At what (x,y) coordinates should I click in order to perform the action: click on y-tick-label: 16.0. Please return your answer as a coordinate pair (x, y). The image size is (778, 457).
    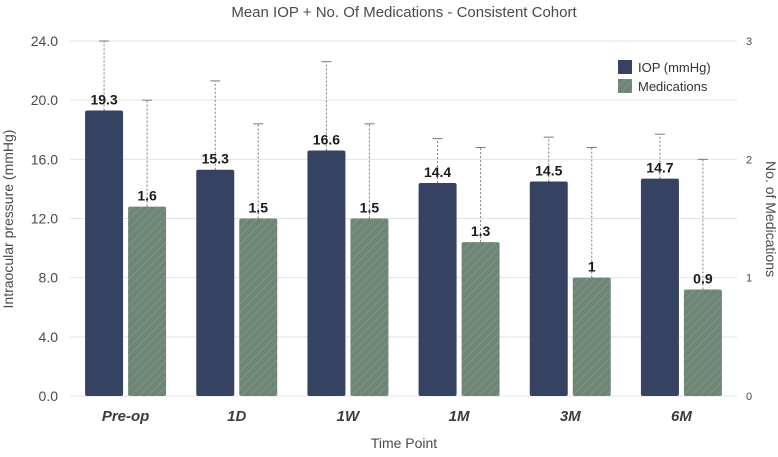
    Looking at the image, I should click on (44, 159).